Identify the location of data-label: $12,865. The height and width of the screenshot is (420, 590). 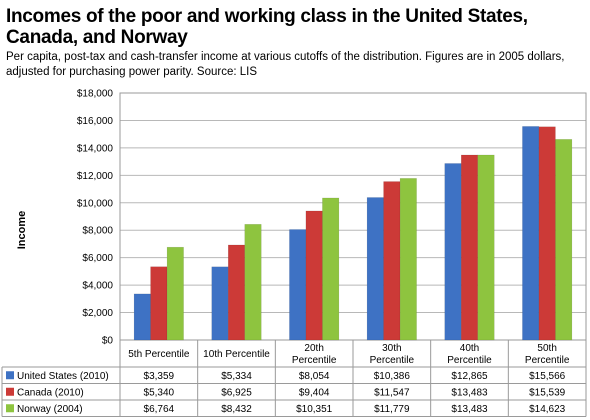
(469, 376).